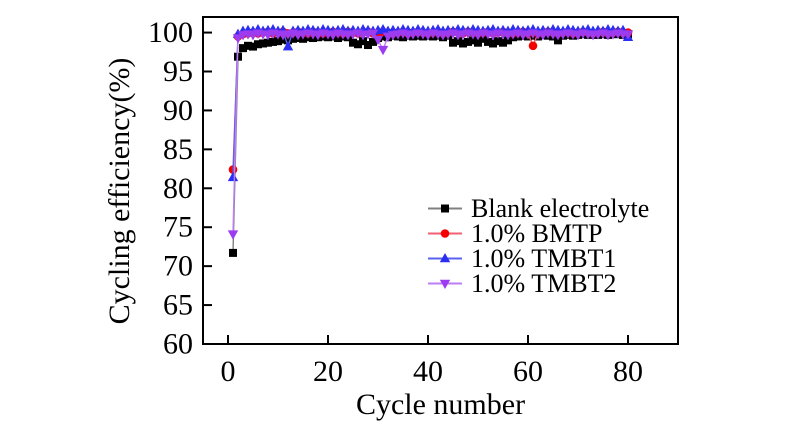 The height and width of the screenshot is (434, 800). I want to click on legend-label: 1.0% BMTP, so click(537, 233).